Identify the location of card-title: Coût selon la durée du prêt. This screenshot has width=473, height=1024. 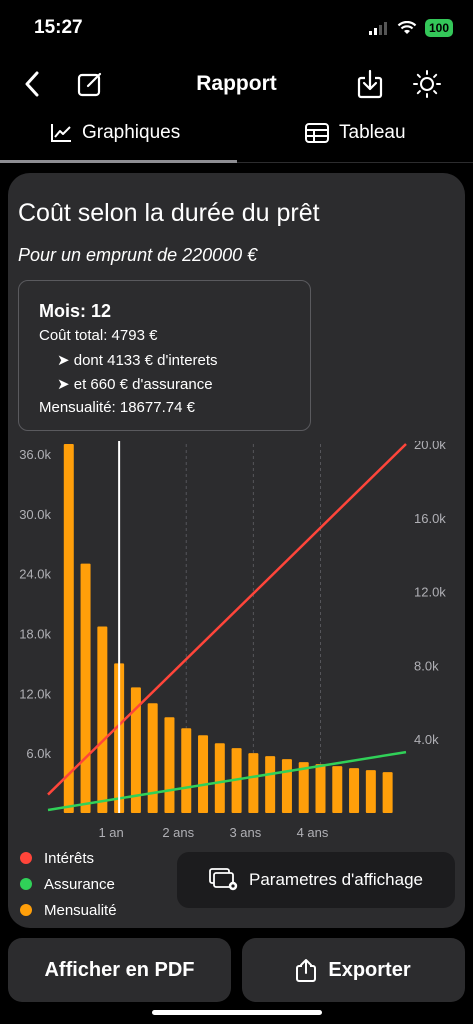
(169, 213).